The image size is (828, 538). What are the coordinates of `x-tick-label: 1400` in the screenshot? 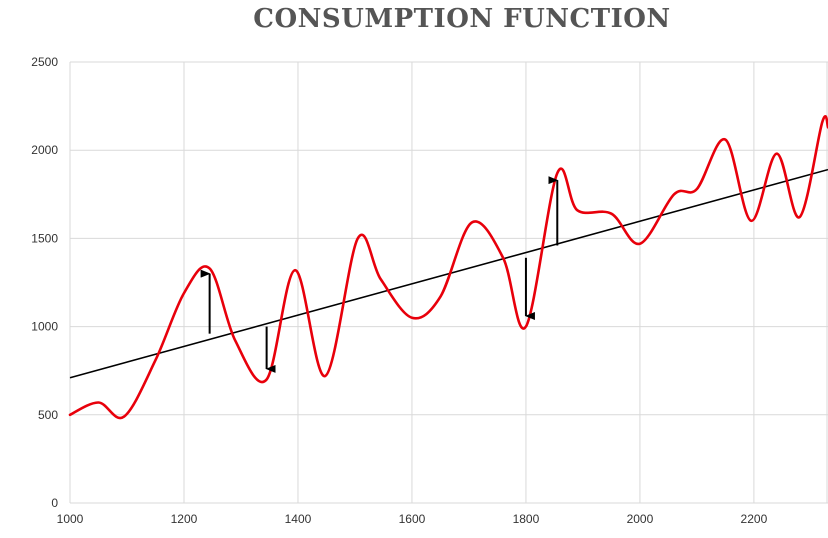 It's located at (298, 519).